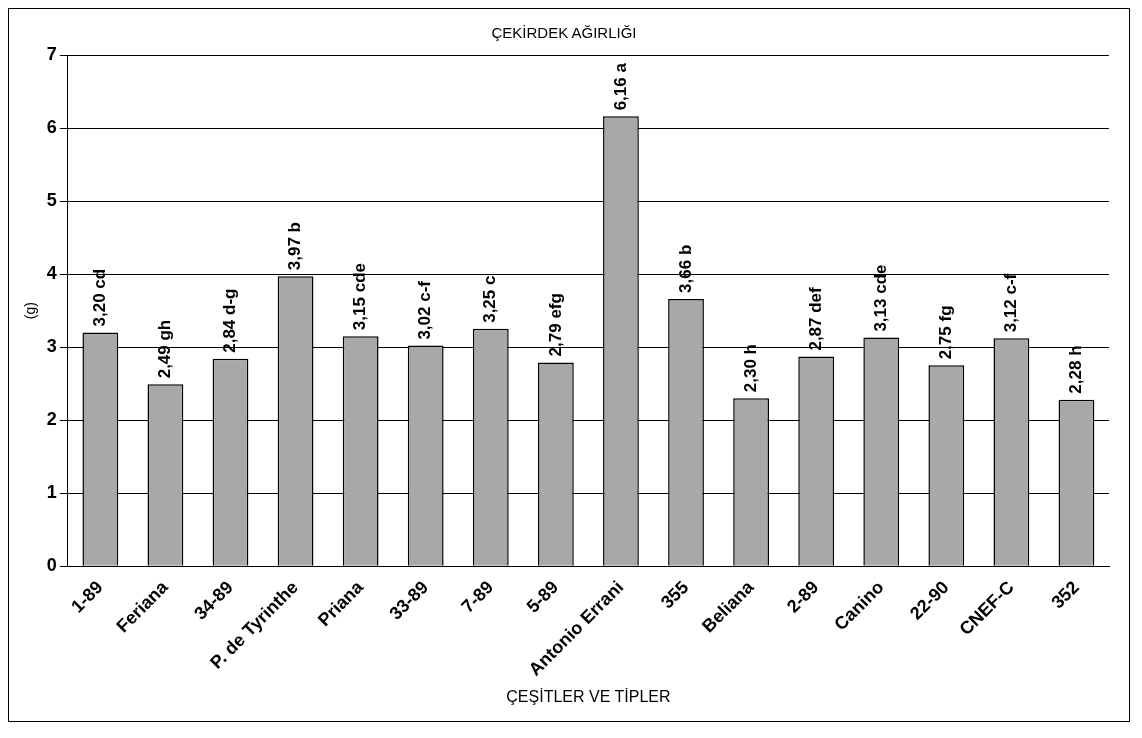 Image resolution: width=1142 pixels, height=738 pixels. Describe the element at coordinates (555, 325) in the screenshot. I see `data-label: 2,79 efg` at that location.